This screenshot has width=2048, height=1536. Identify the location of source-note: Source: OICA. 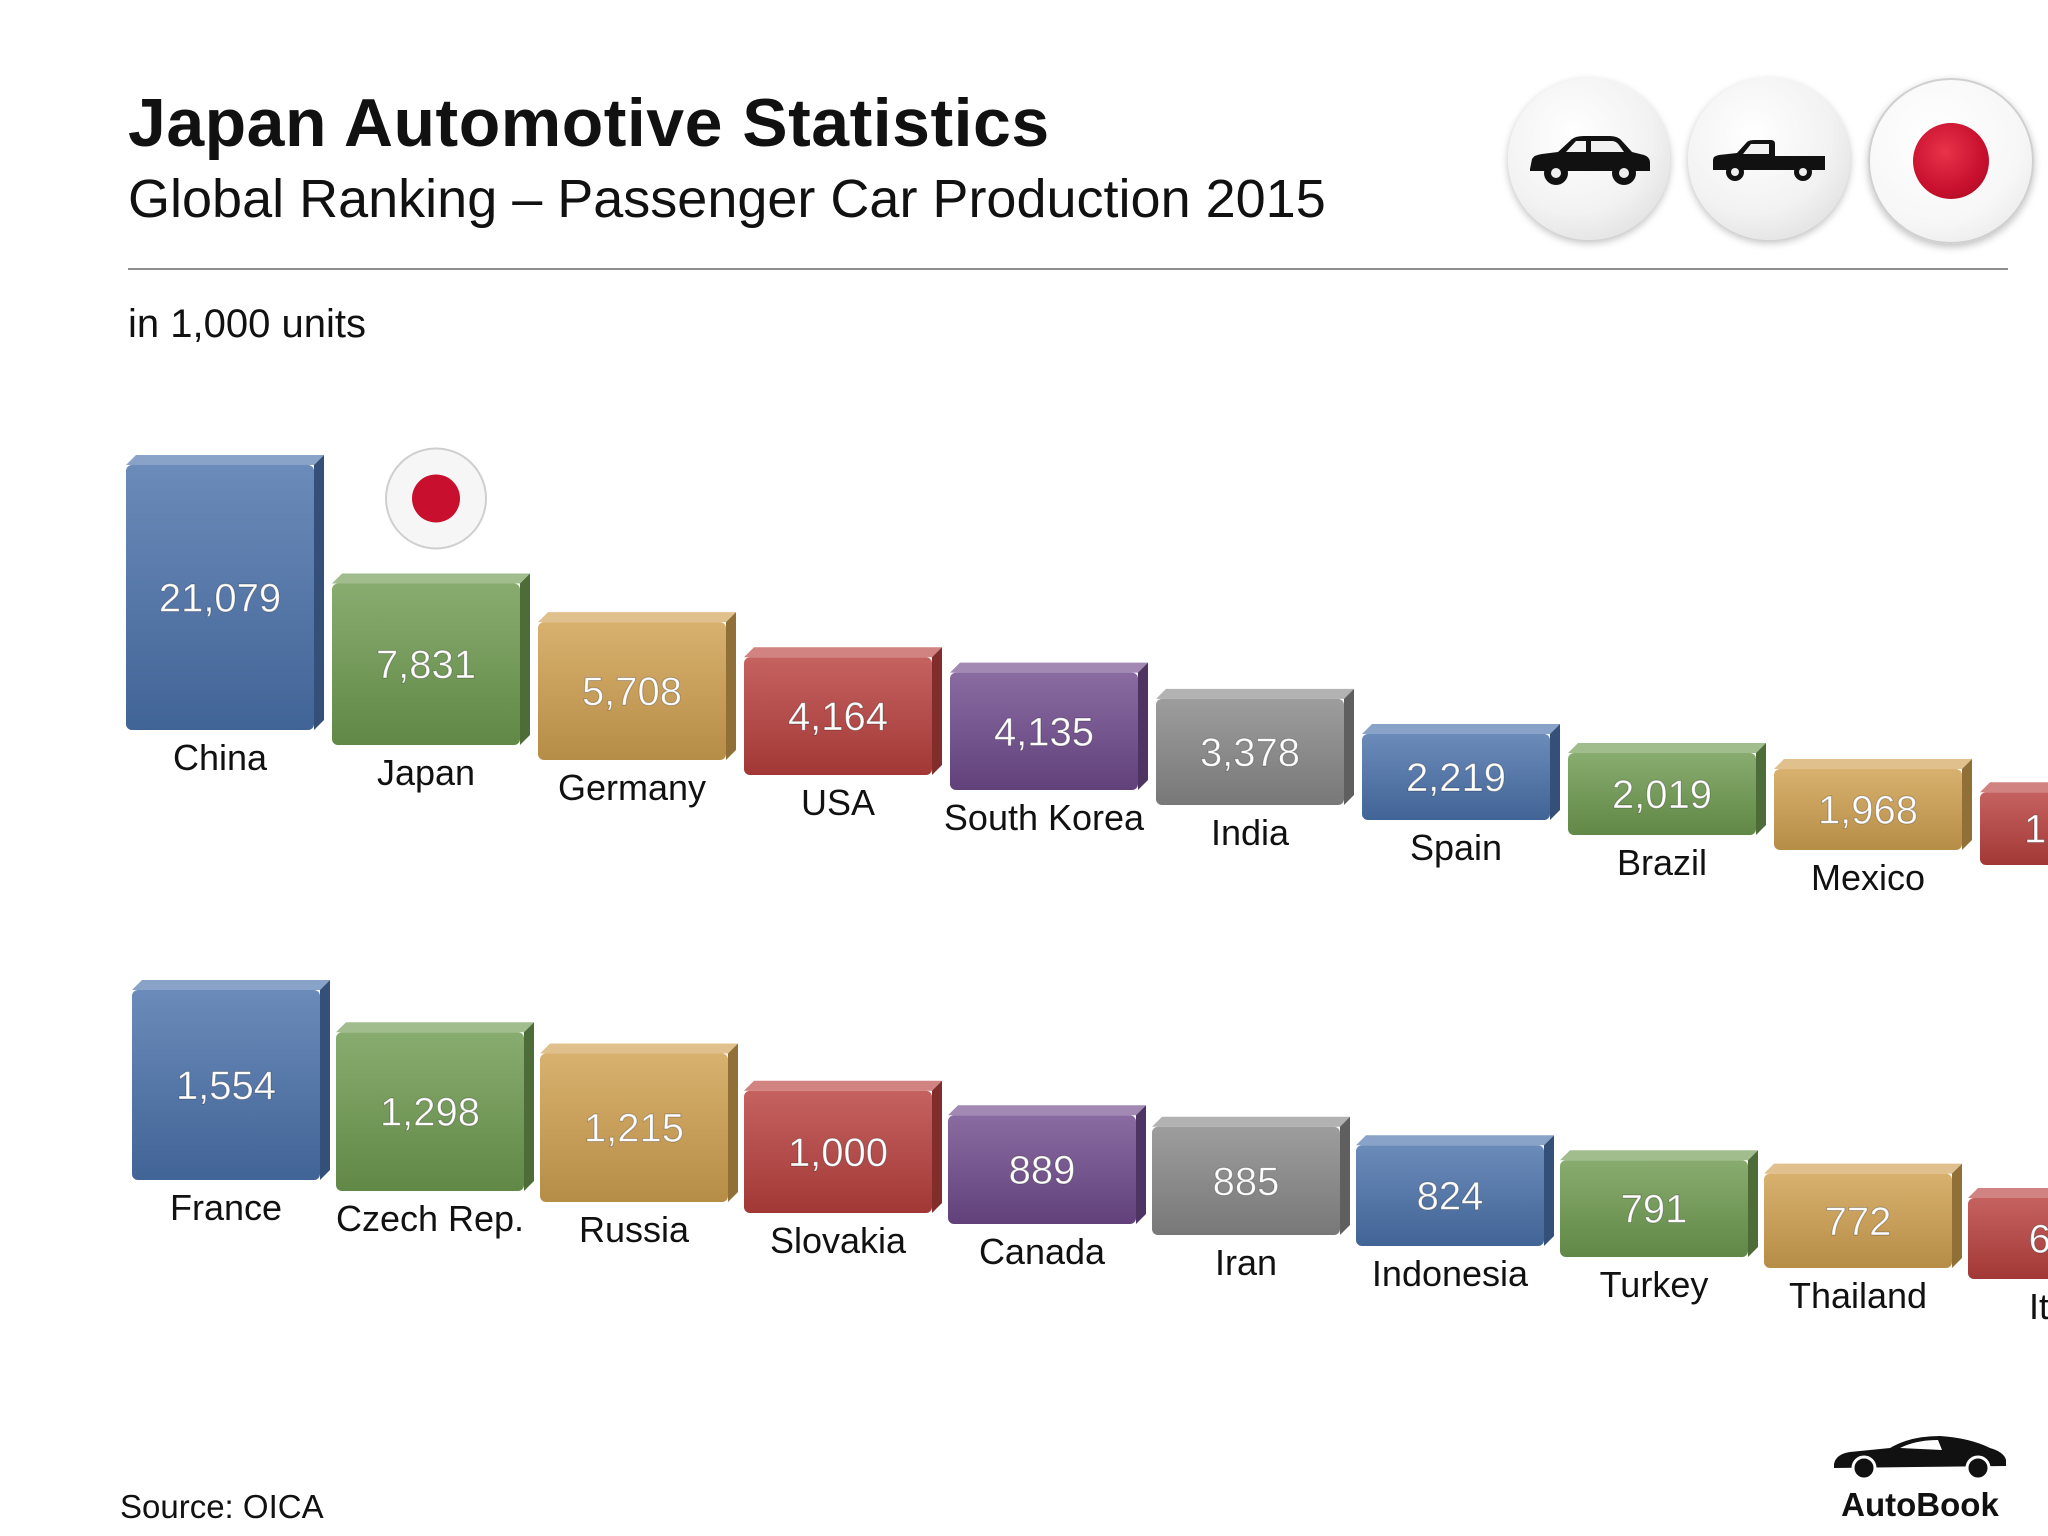
(222, 1506).